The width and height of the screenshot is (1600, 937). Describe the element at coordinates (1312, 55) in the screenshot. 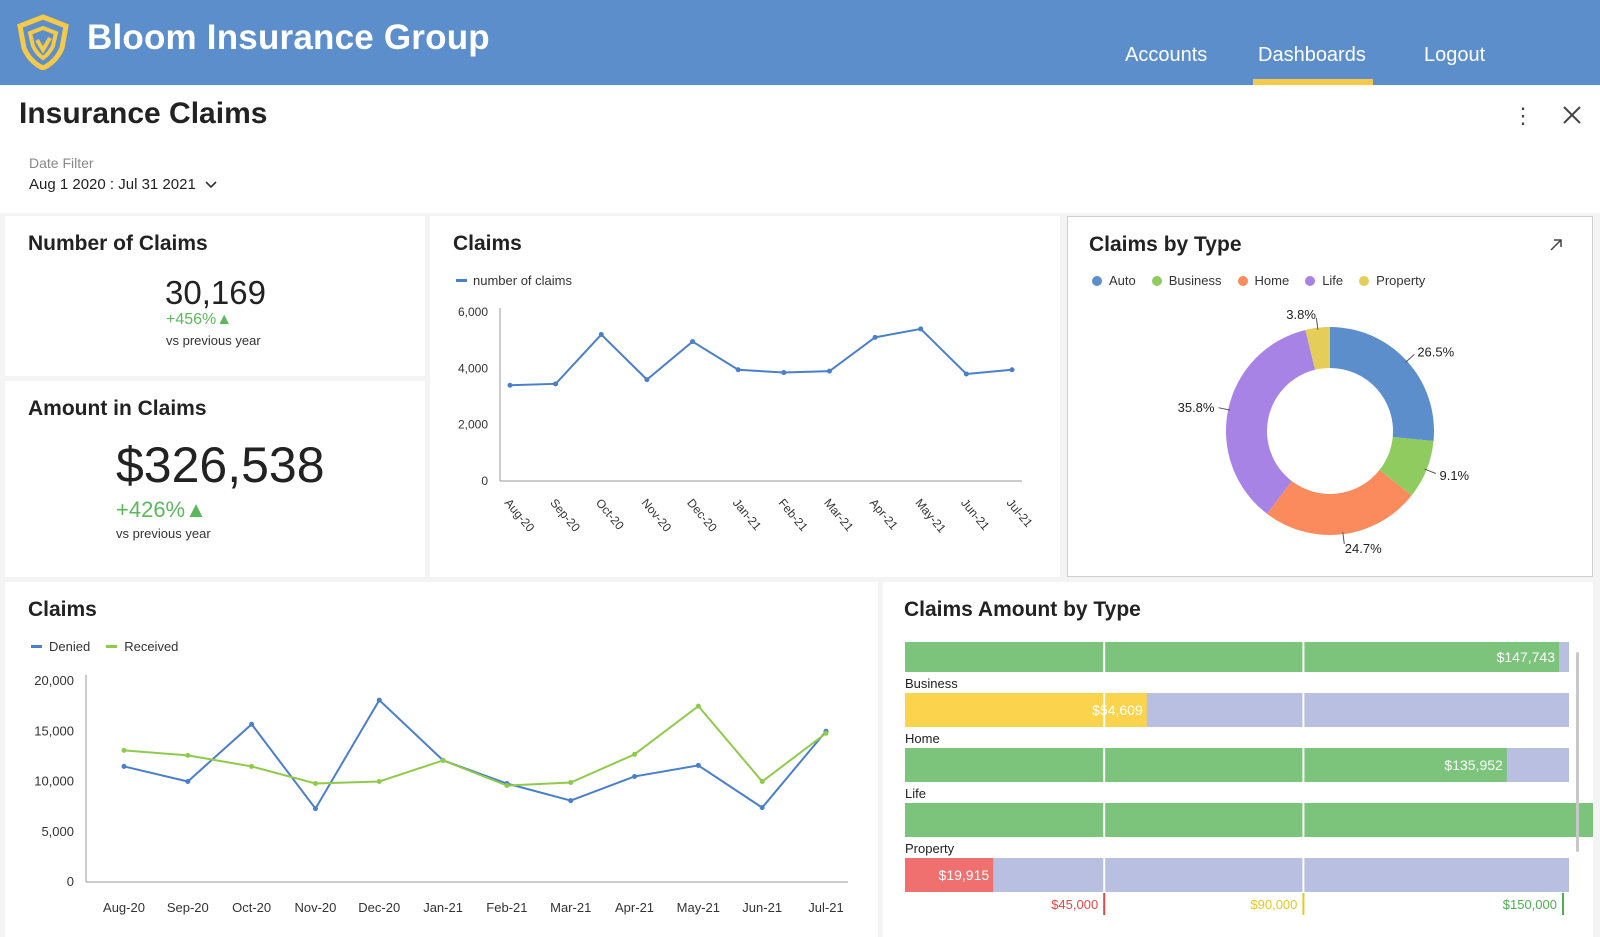

I see `nav-dashboards: Dashboards` at that location.